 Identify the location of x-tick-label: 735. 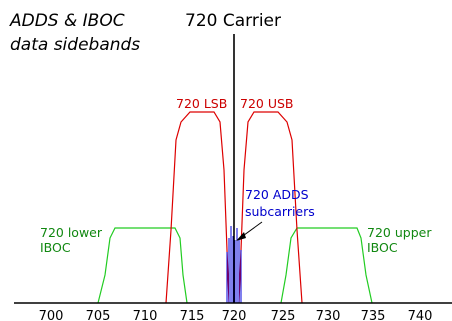
(373, 315).